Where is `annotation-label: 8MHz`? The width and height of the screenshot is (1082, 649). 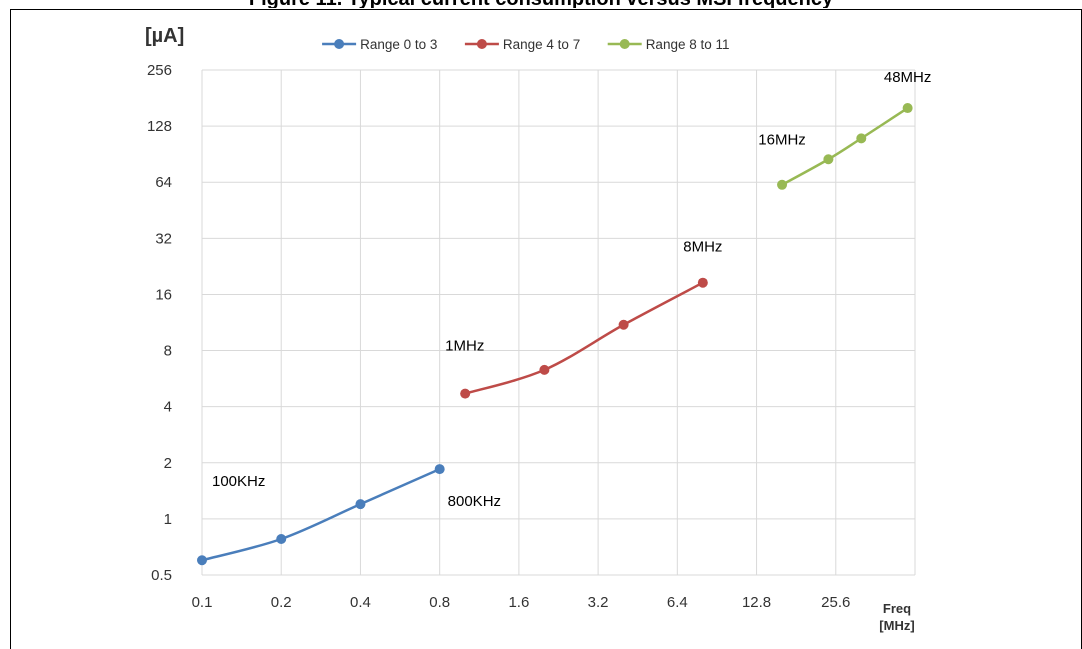
annotation-label: 8MHz is located at coordinates (702, 247).